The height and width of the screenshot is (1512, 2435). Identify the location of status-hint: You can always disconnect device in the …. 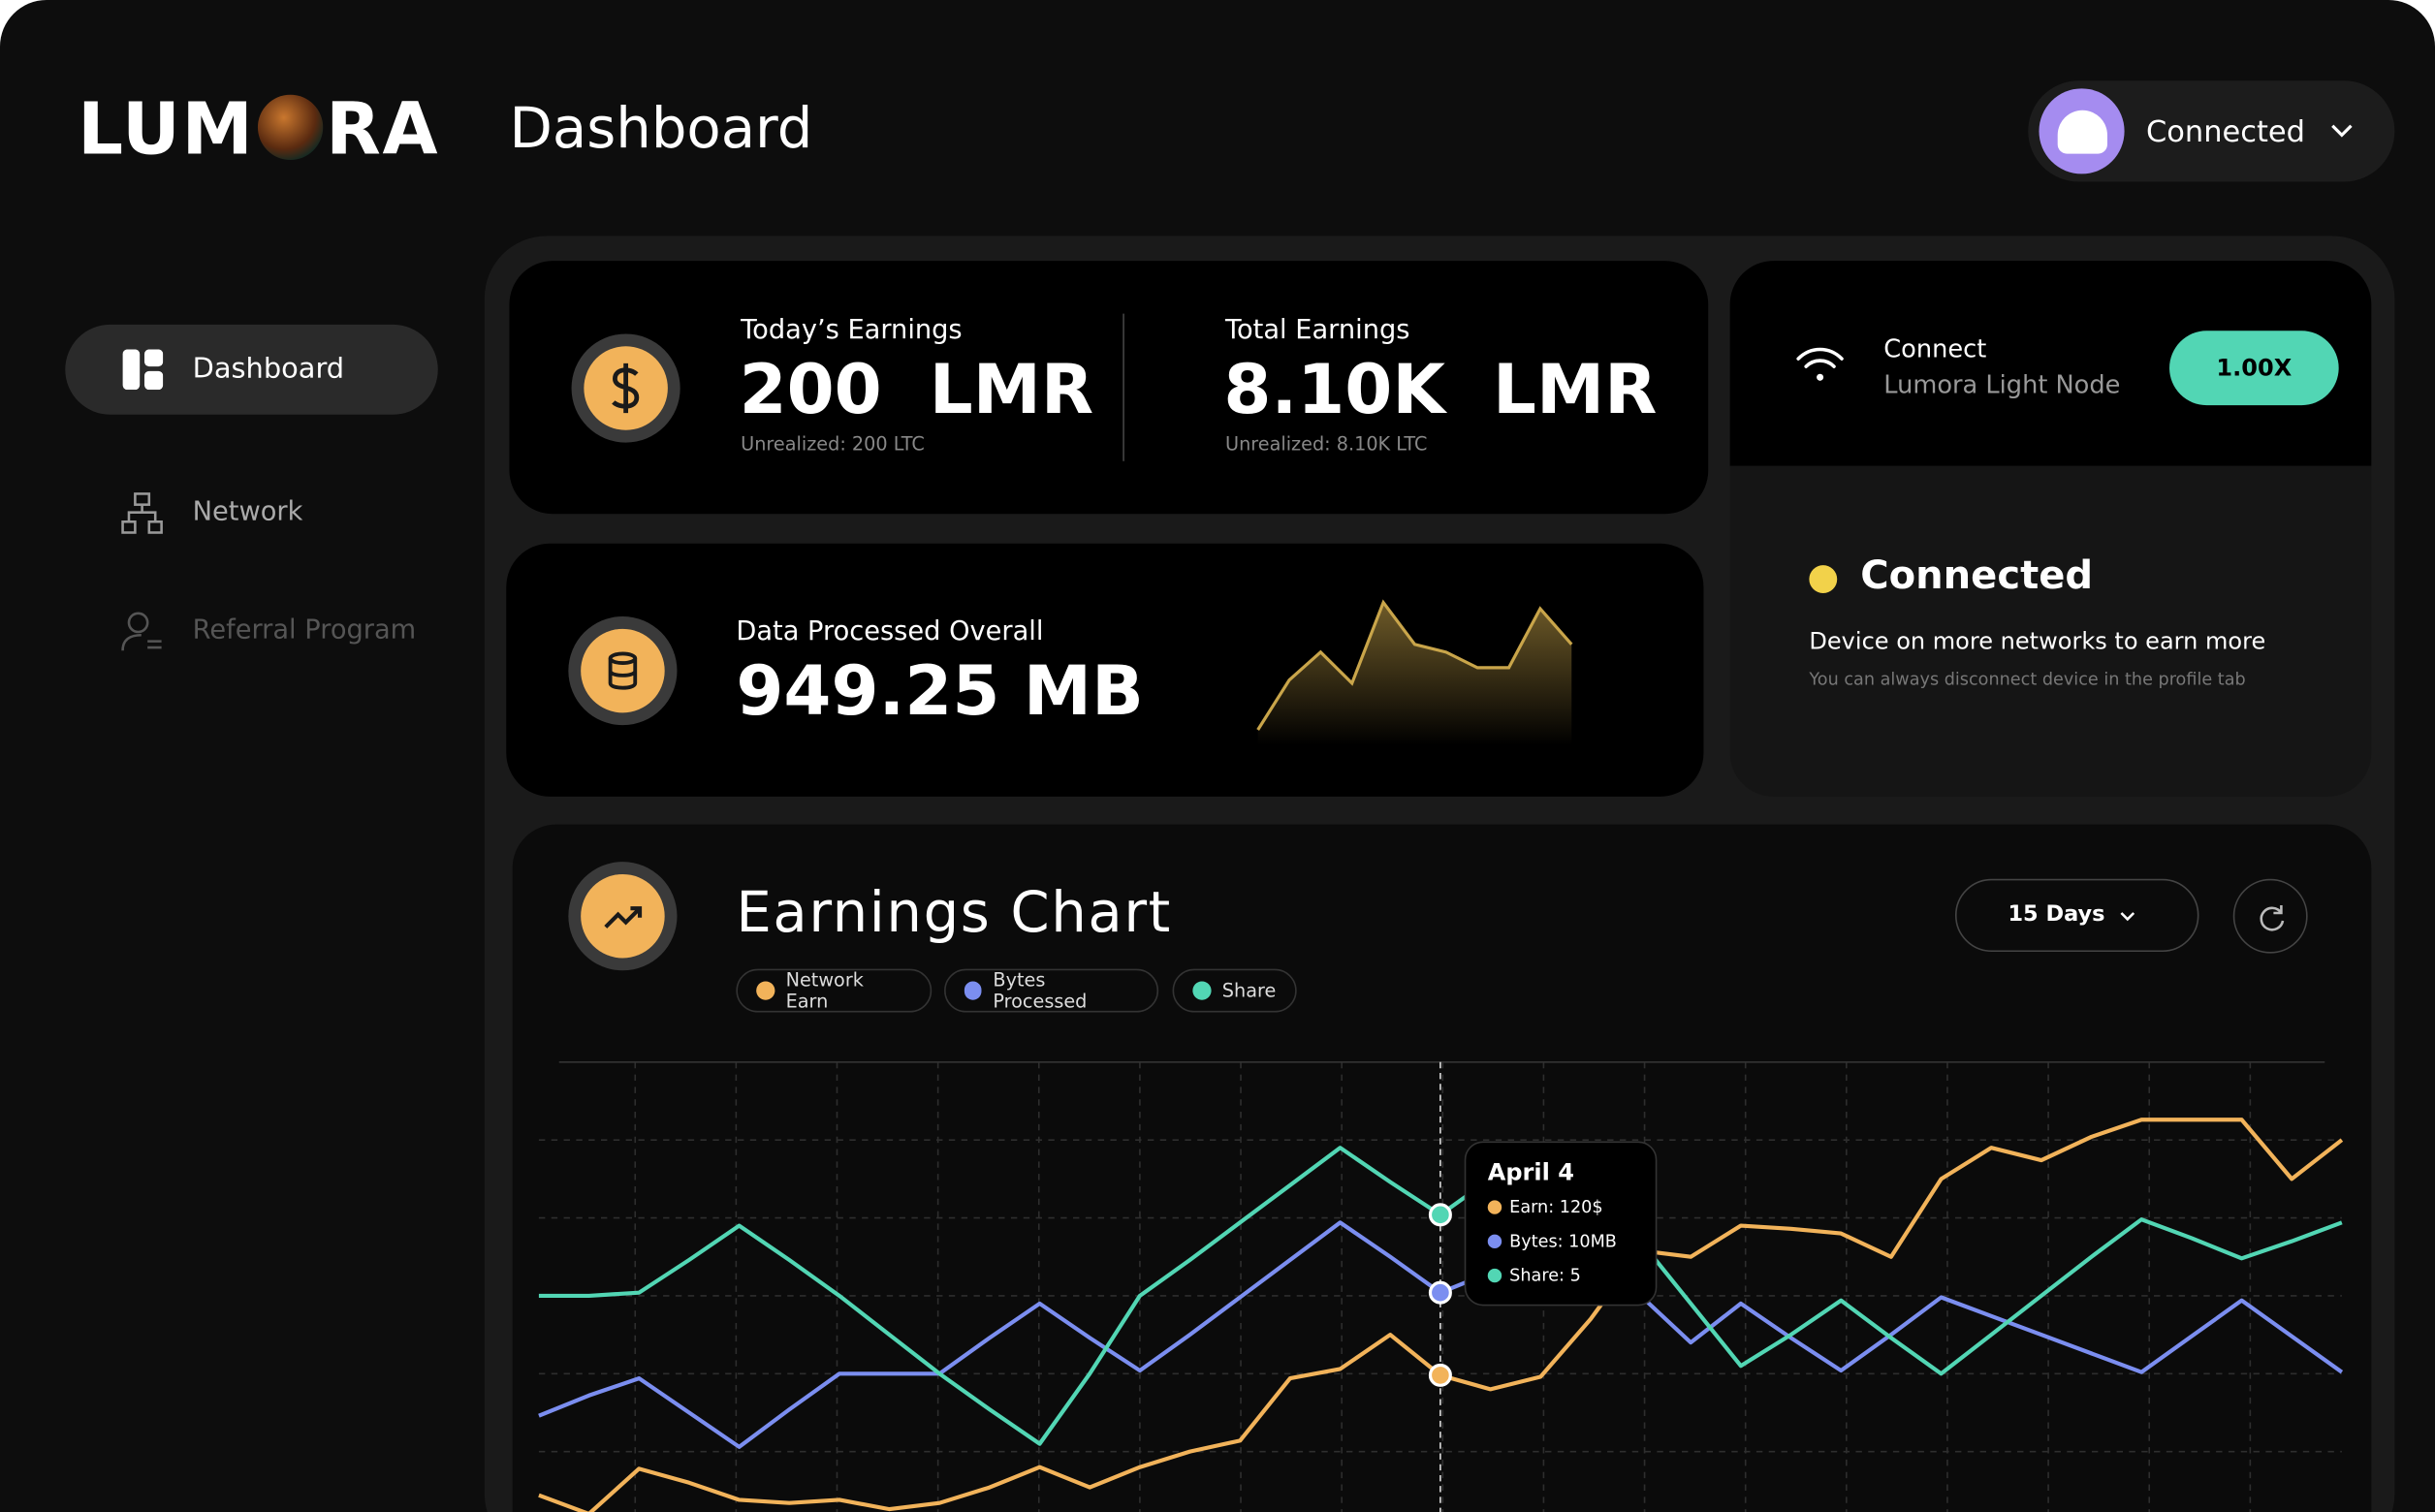
(2027, 680).